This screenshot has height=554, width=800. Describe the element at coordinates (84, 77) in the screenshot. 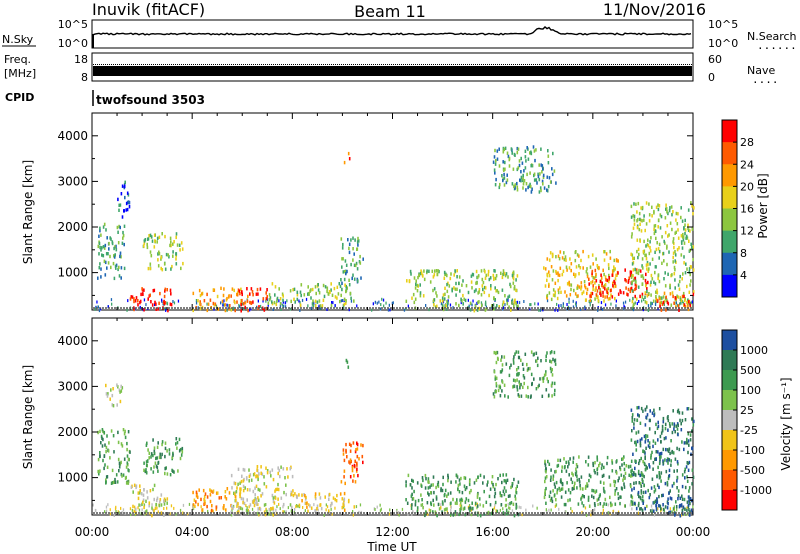

I see `freq-left-tick-bottom: 8` at that location.